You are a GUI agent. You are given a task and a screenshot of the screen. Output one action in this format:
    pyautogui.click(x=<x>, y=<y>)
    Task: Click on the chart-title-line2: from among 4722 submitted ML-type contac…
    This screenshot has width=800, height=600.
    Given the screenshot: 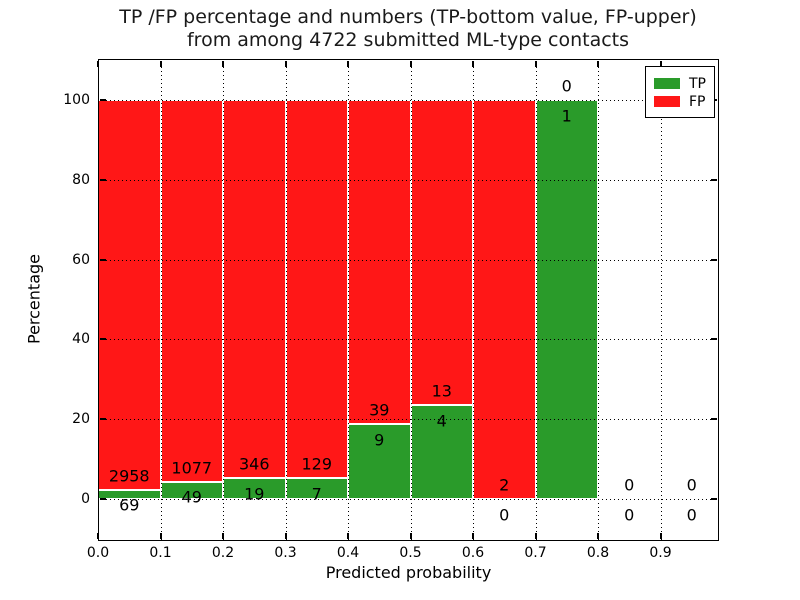 What is the action you would take?
    pyautogui.click(x=408, y=40)
    